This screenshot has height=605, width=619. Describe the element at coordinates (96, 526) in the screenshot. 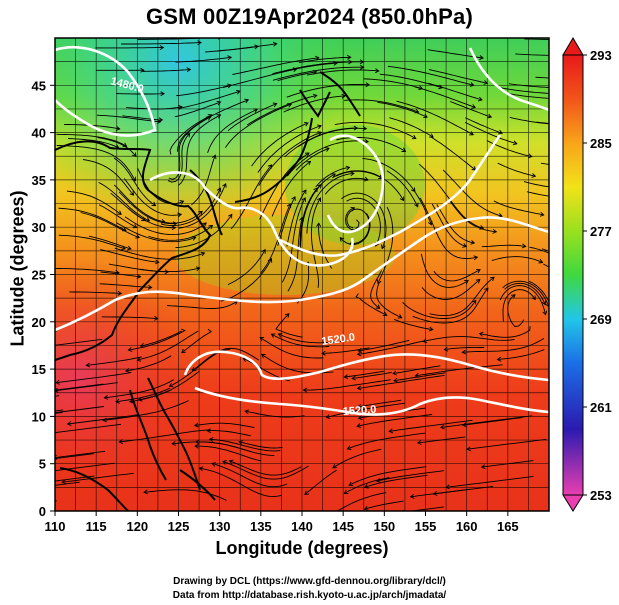

I see `x-tick-label: 115` at that location.